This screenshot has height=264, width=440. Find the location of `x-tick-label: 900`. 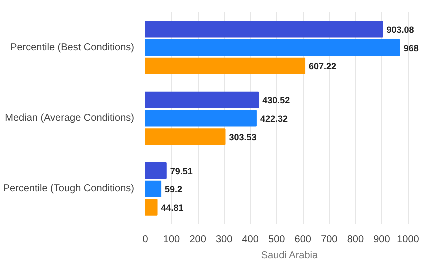

x-tick-label: 900 is located at coordinates (382, 240).